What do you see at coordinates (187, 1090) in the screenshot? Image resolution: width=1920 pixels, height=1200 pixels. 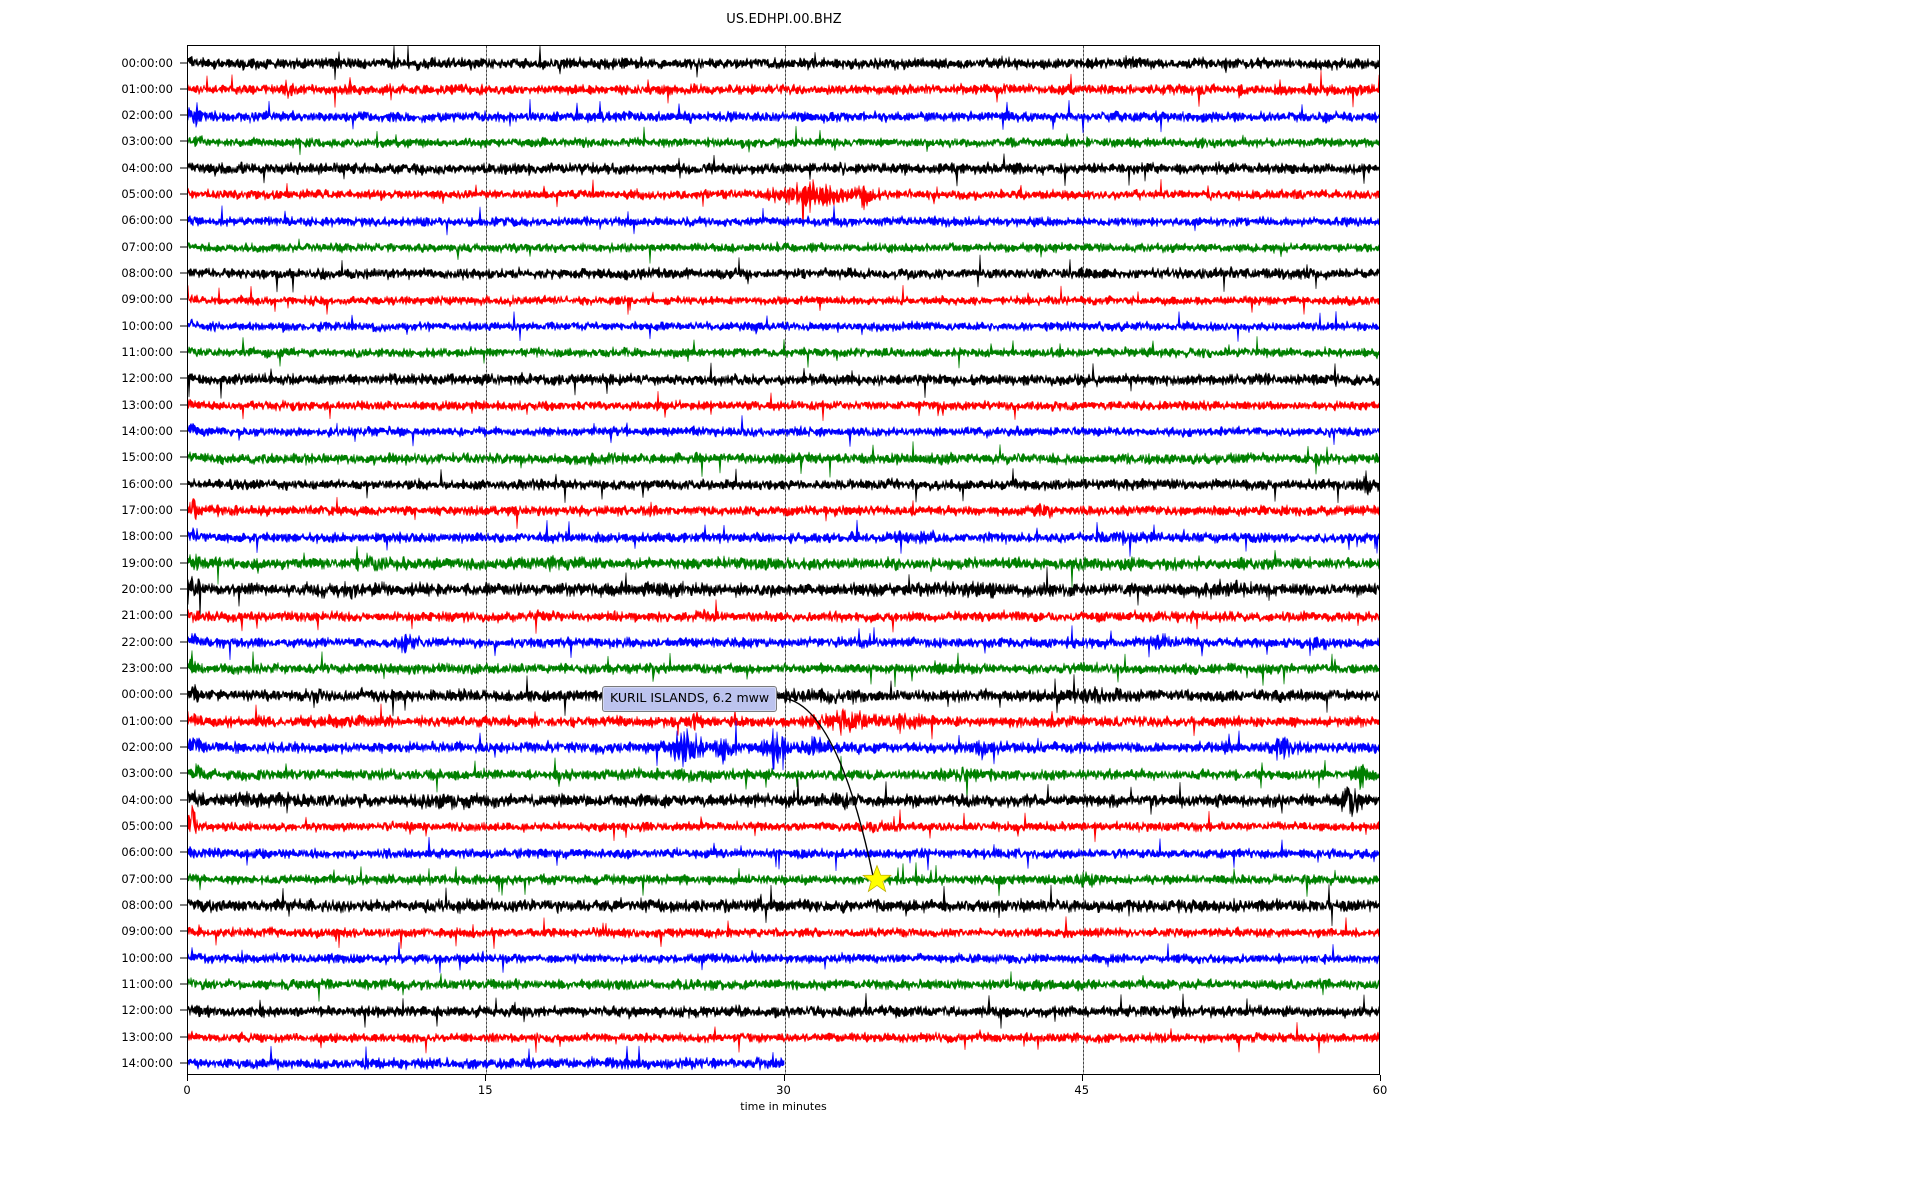 I see `x-axis-tick-label-0: 0` at bounding box center [187, 1090].